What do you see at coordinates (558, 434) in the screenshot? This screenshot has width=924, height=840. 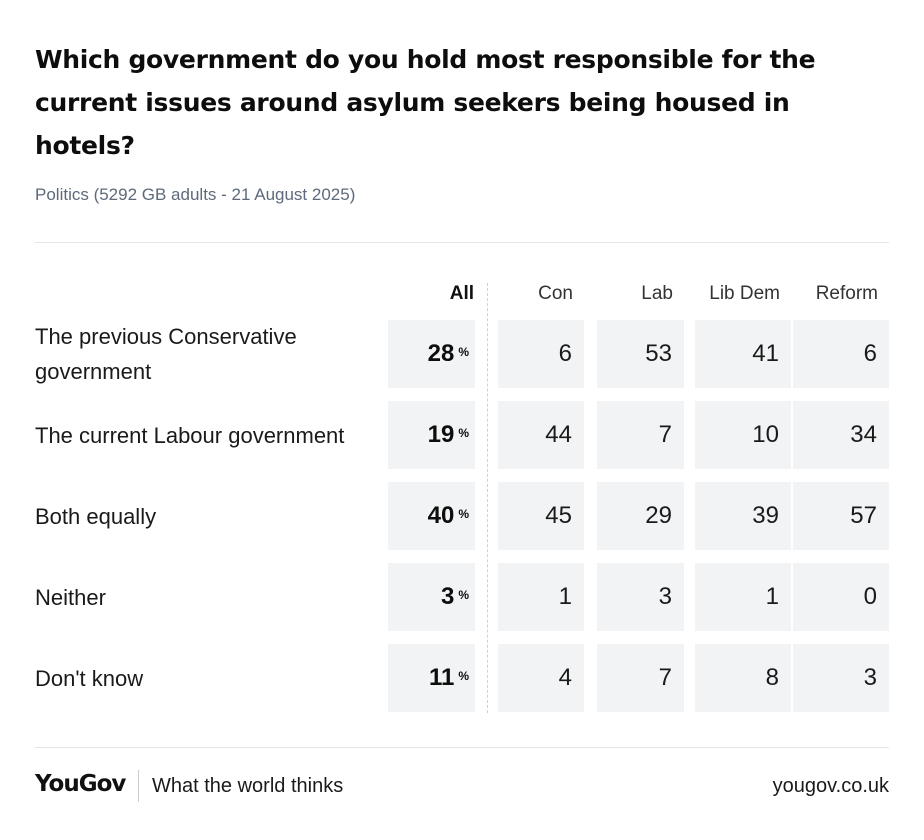 I see `cell-value: 44` at bounding box center [558, 434].